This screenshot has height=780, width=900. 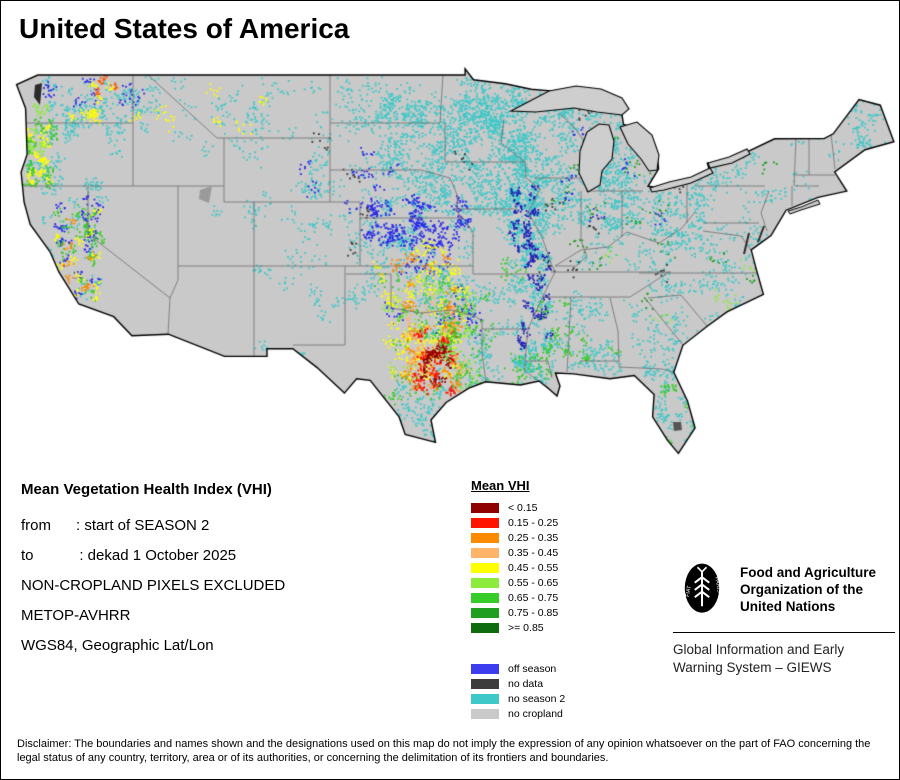 I want to click on legend-label: no data, so click(x=526, y=683).